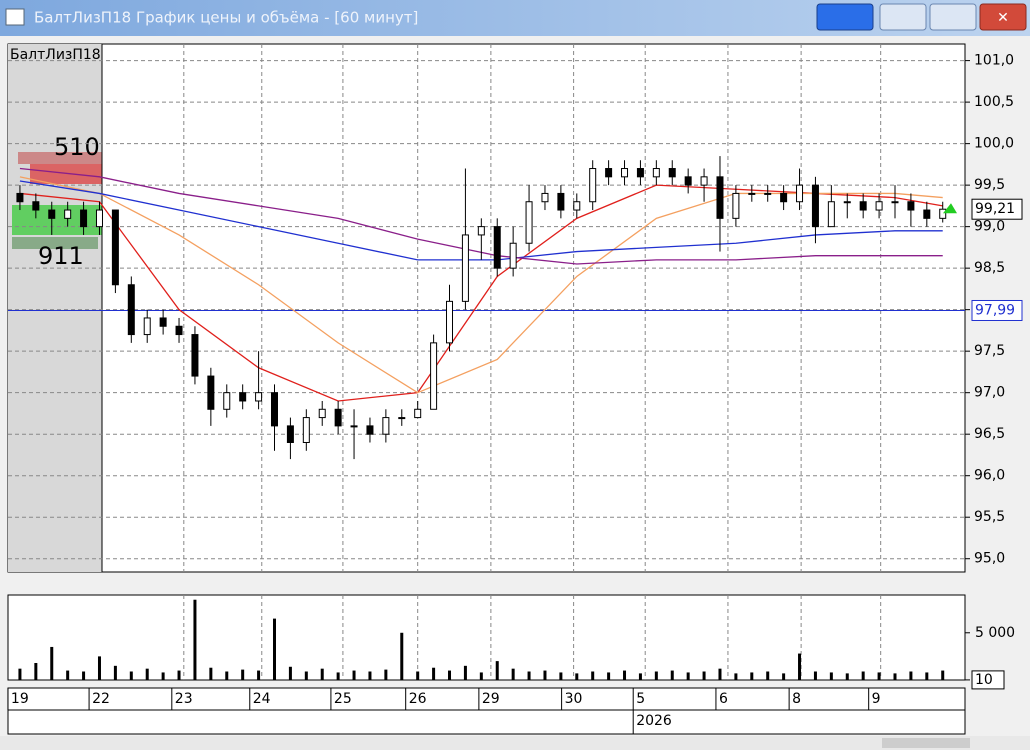 The image size is (1030, 754). What do you see at coordinates (723, 699) in the screenshot?
I see `x-tick-label: 6` at bounding box center [723, 699].